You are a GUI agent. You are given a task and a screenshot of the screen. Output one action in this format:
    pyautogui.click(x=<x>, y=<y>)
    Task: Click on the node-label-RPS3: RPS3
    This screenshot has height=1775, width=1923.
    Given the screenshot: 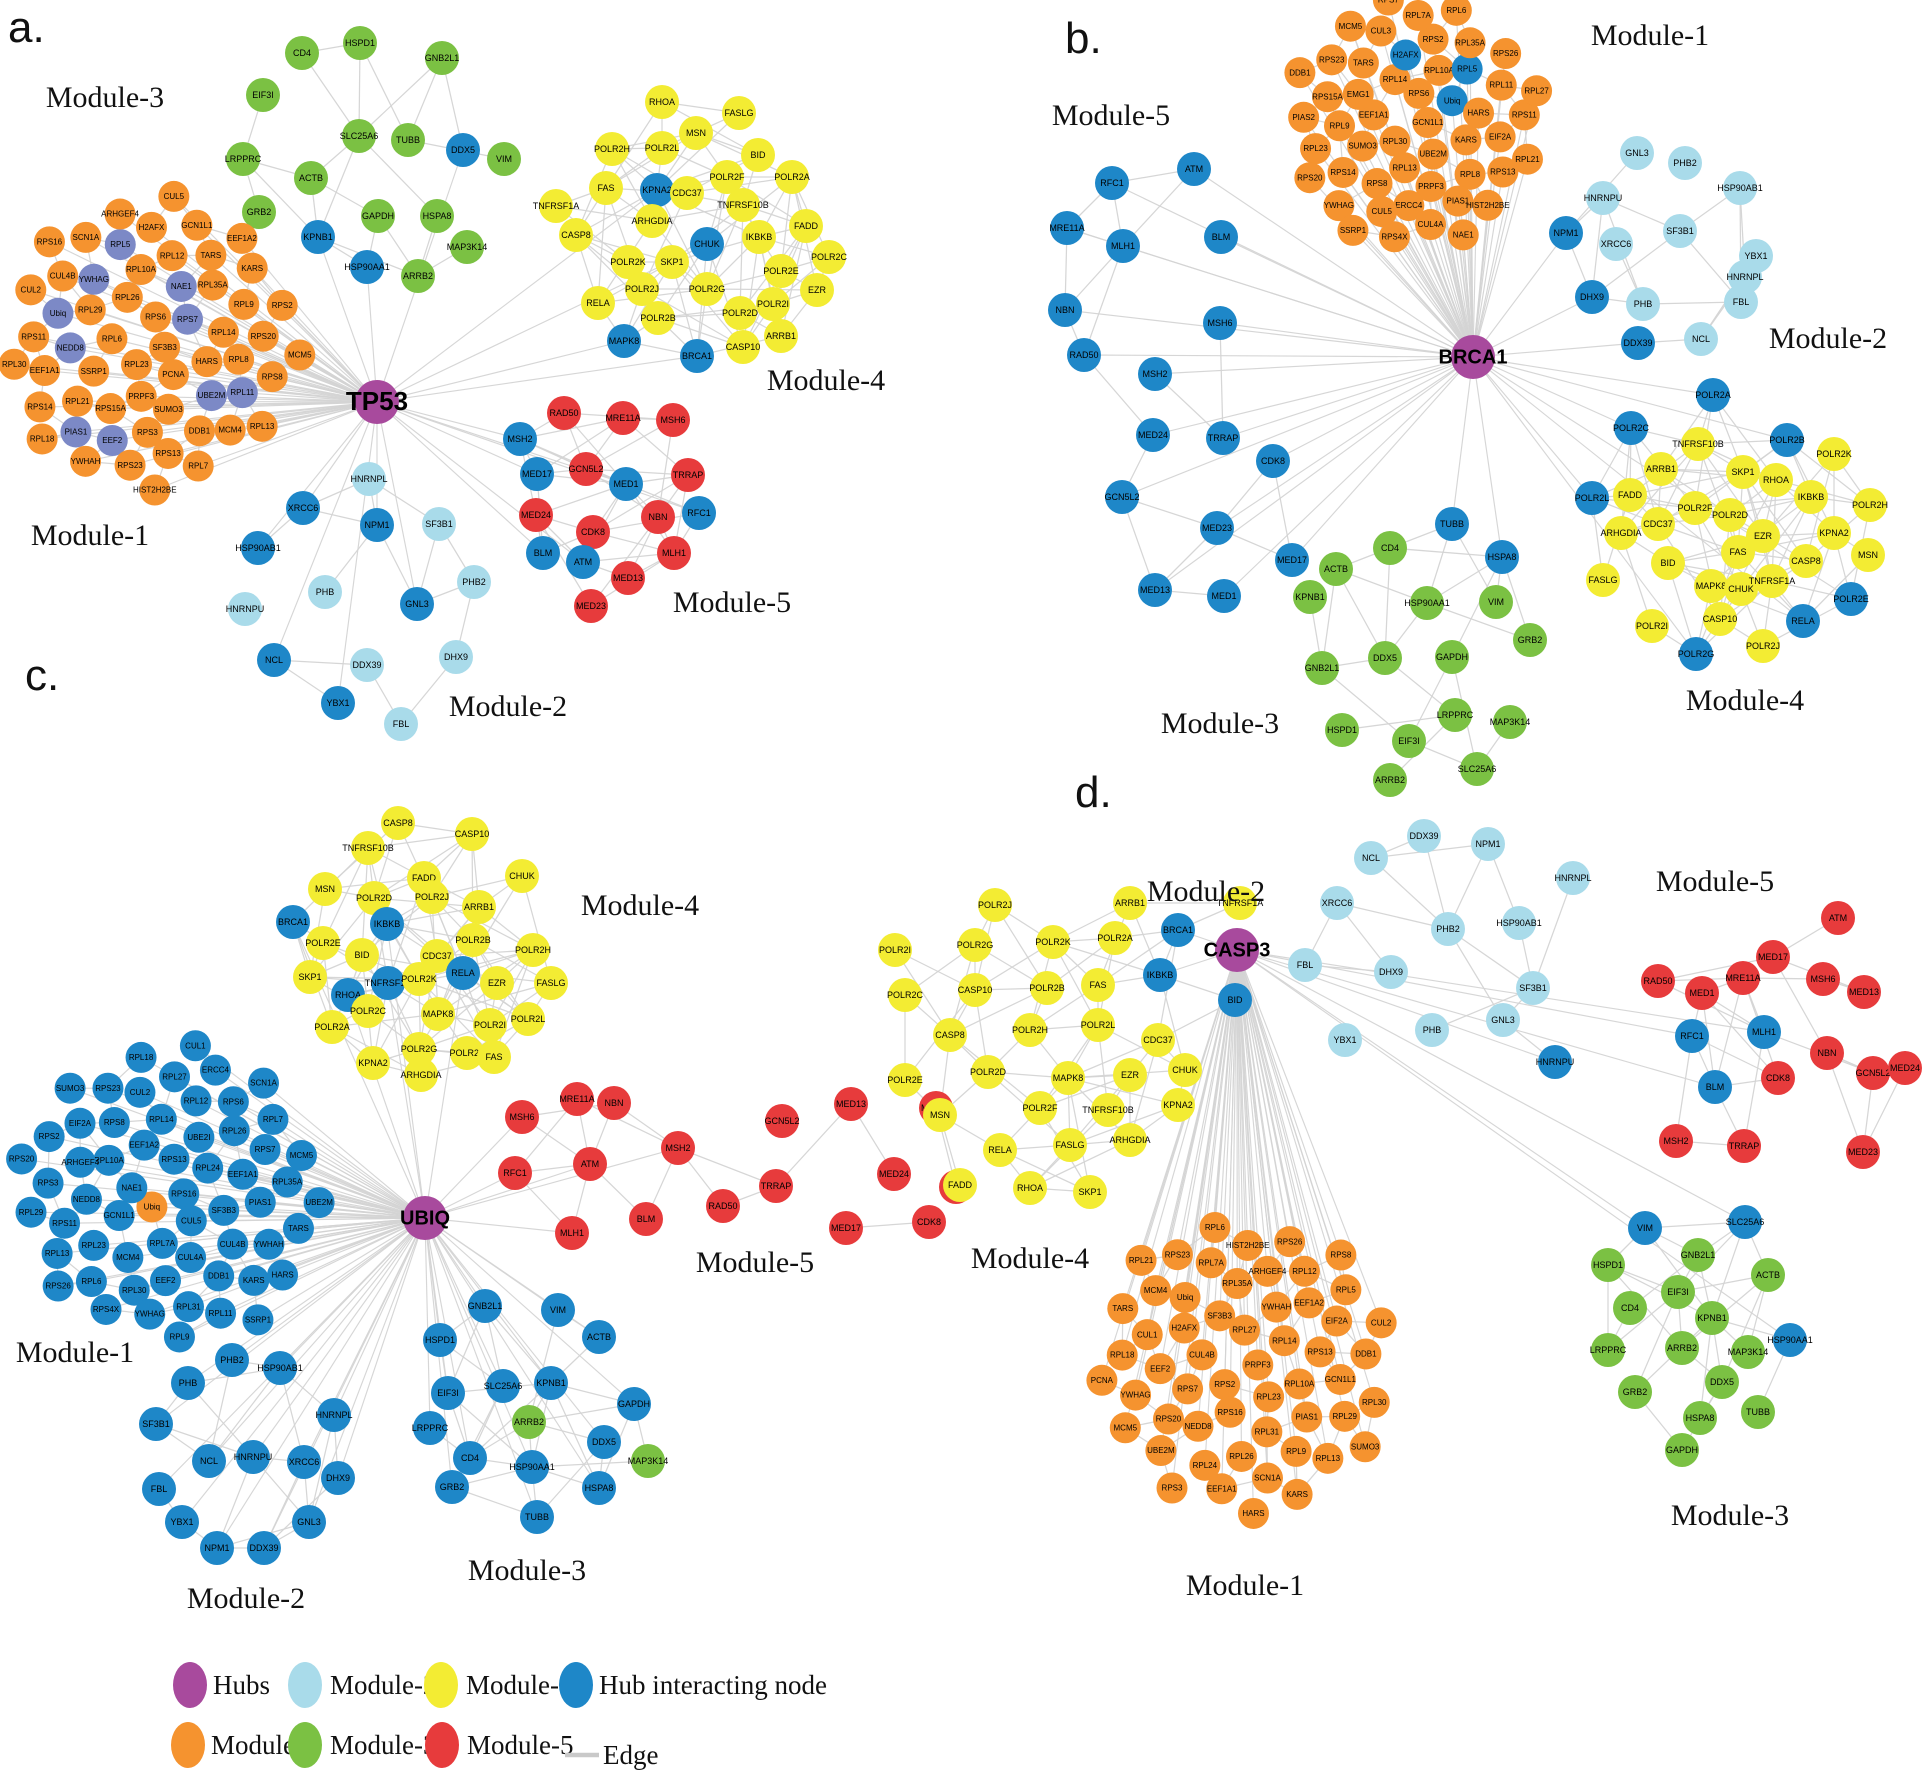 What is the action you would take?
    pyautogui.click(x=1172, y=1488)
    